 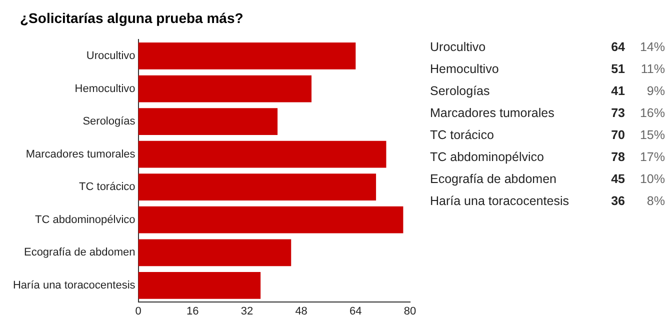 I want to click on text: 15%, so click(x=651, y=135).